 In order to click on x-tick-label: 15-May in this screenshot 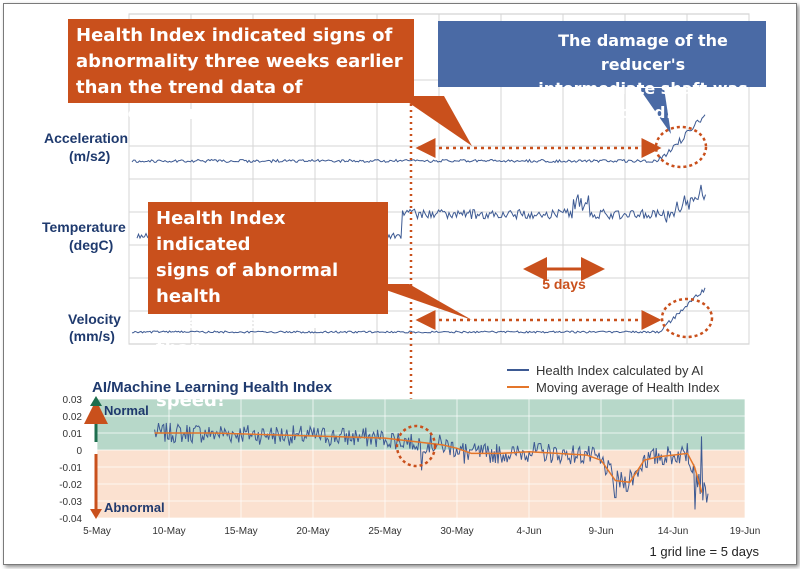, I will do `click(240, 531)`.